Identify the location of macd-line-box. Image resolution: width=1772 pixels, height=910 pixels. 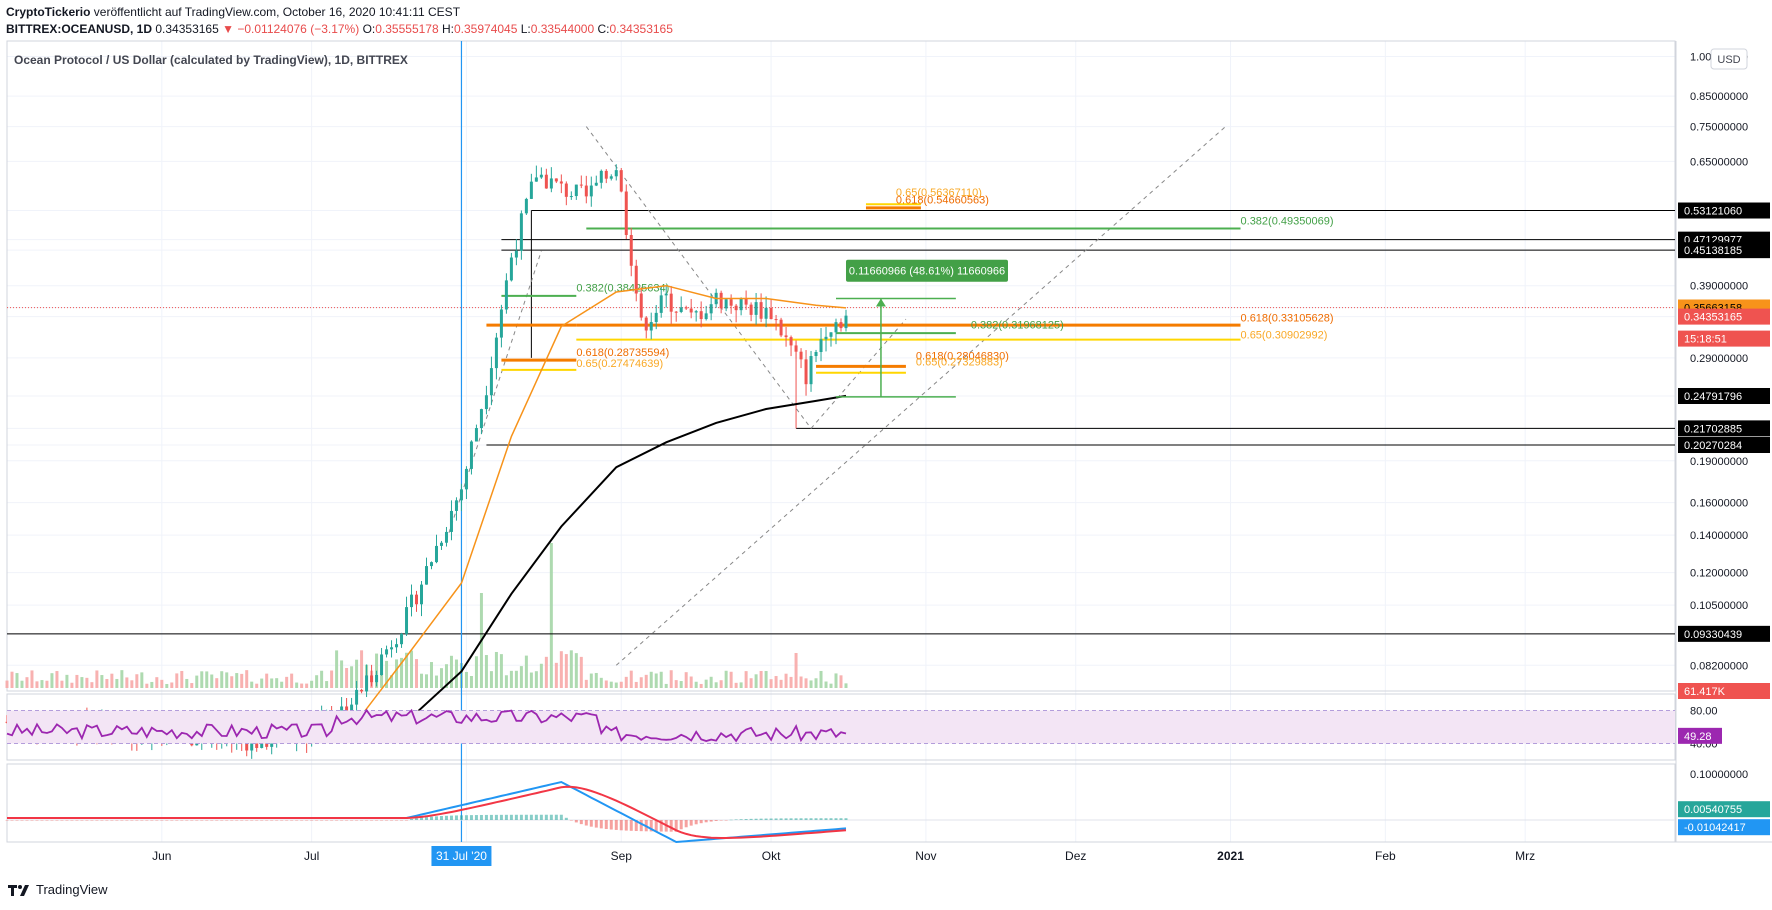
(1724, 827).